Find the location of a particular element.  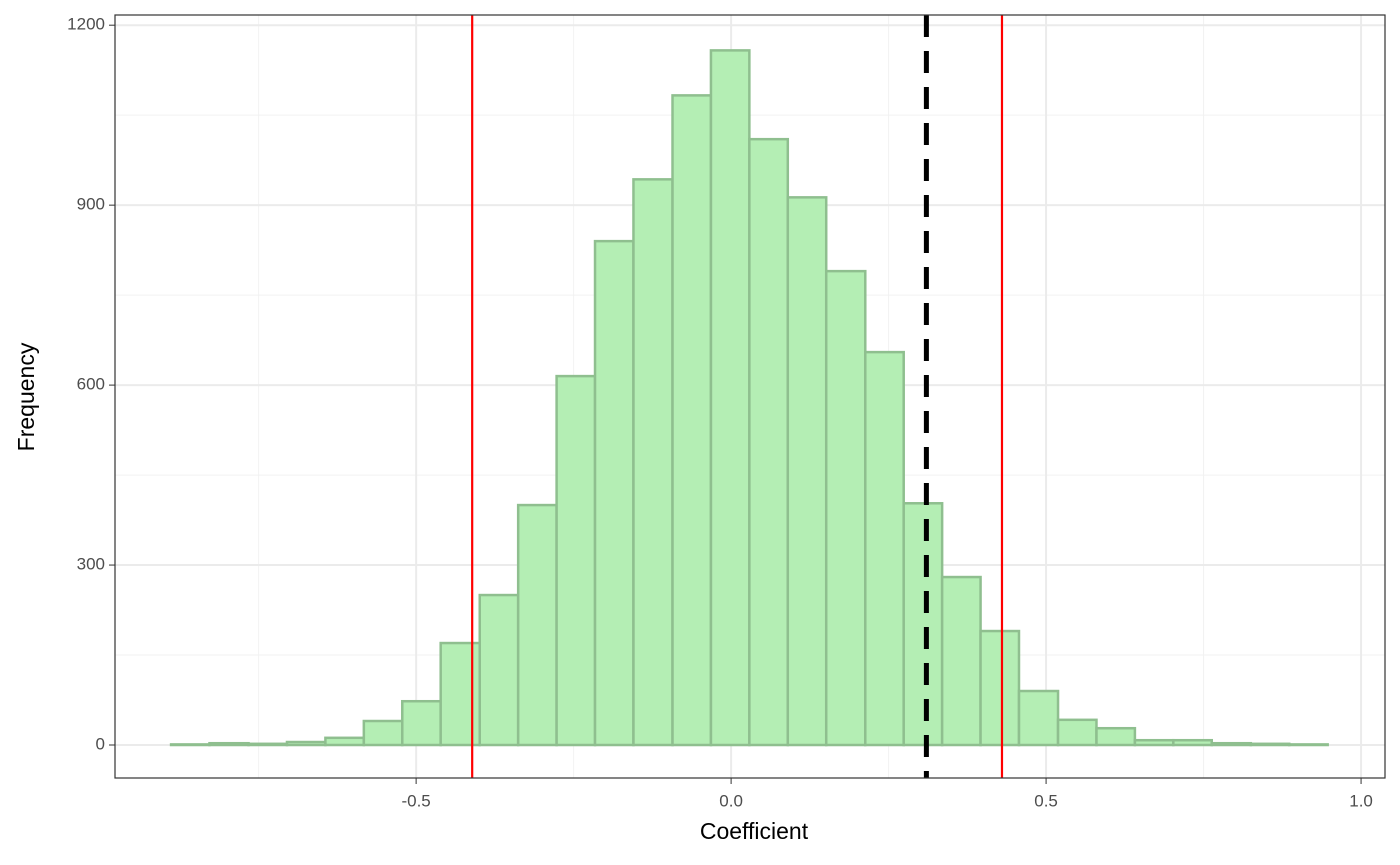

y-tick-label: 0 is located at coordinates (100, 743).